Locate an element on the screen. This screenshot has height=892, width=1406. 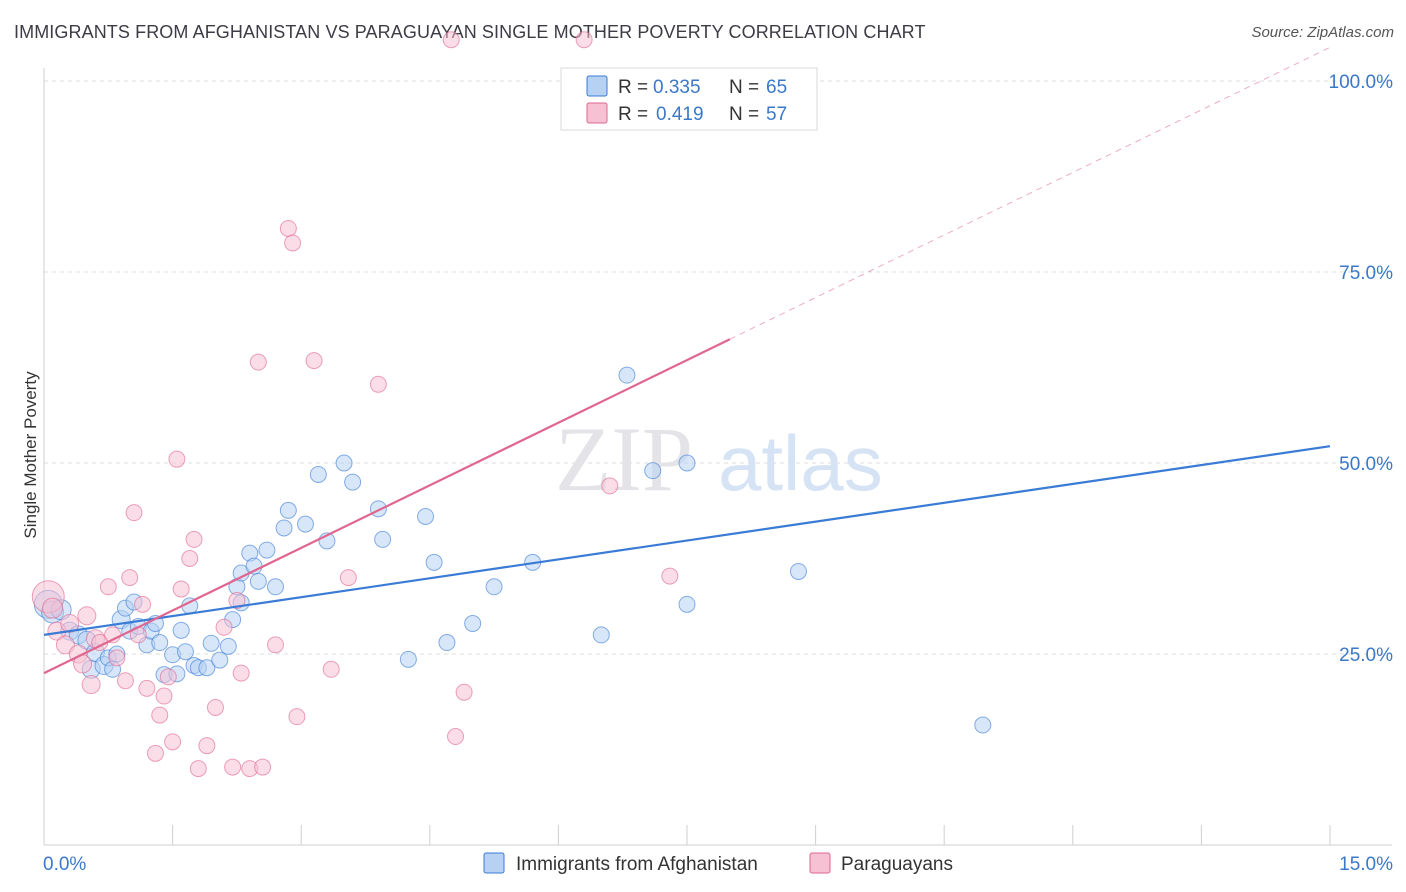
trend-extension-paraguayans is located at coordinates (1030, 193).